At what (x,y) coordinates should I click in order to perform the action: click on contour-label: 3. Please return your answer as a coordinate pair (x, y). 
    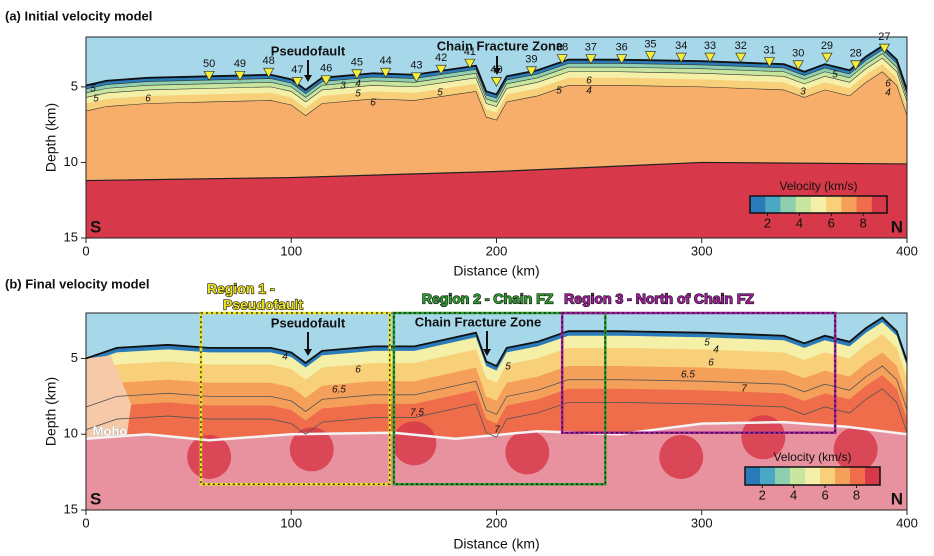
    Looking at the image, I should click on (803, 92).